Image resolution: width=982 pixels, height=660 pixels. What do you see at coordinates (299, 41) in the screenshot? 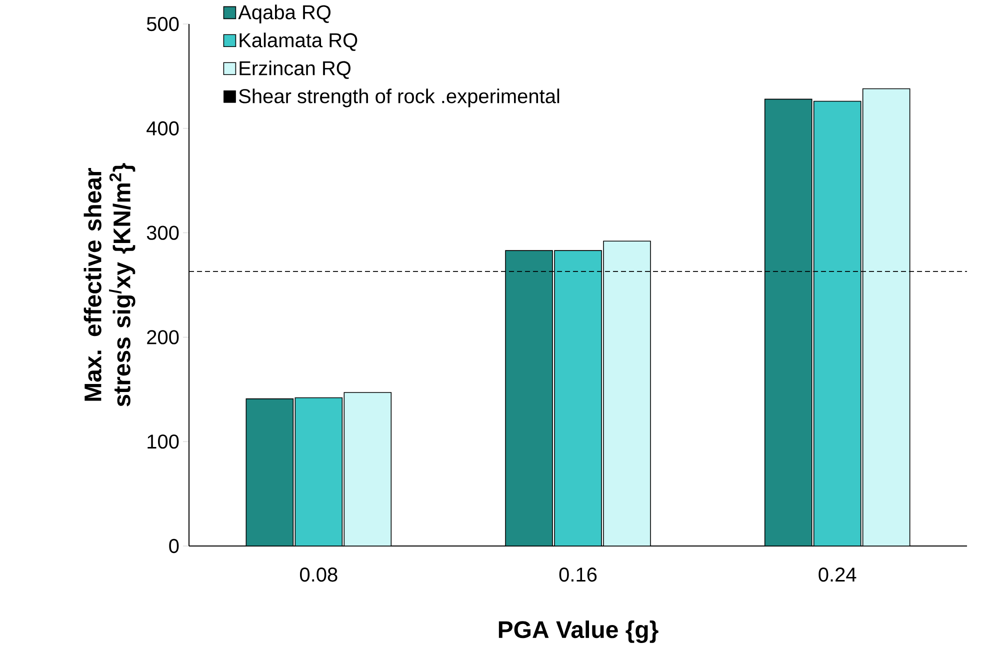
I see `legend-label: Kalamata RQ` at bounding box center [299, 41].